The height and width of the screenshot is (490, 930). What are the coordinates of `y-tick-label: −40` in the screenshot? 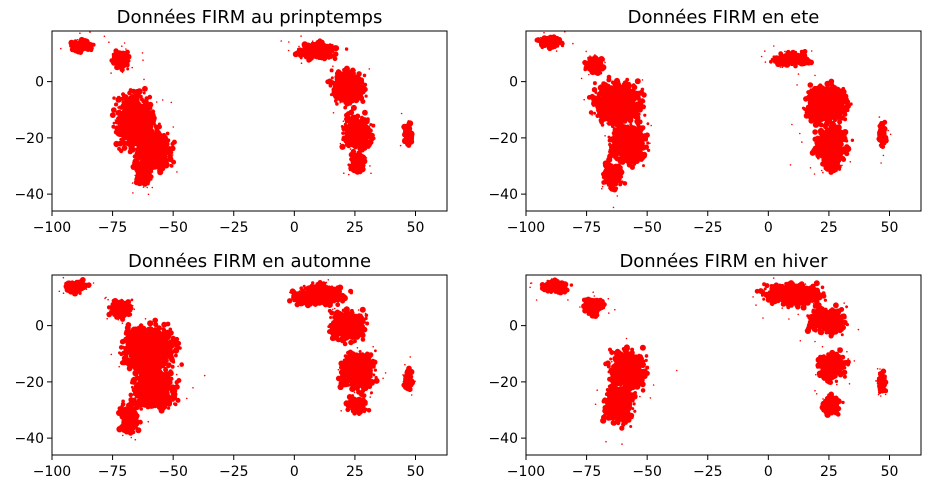 It's located at (29, 195).